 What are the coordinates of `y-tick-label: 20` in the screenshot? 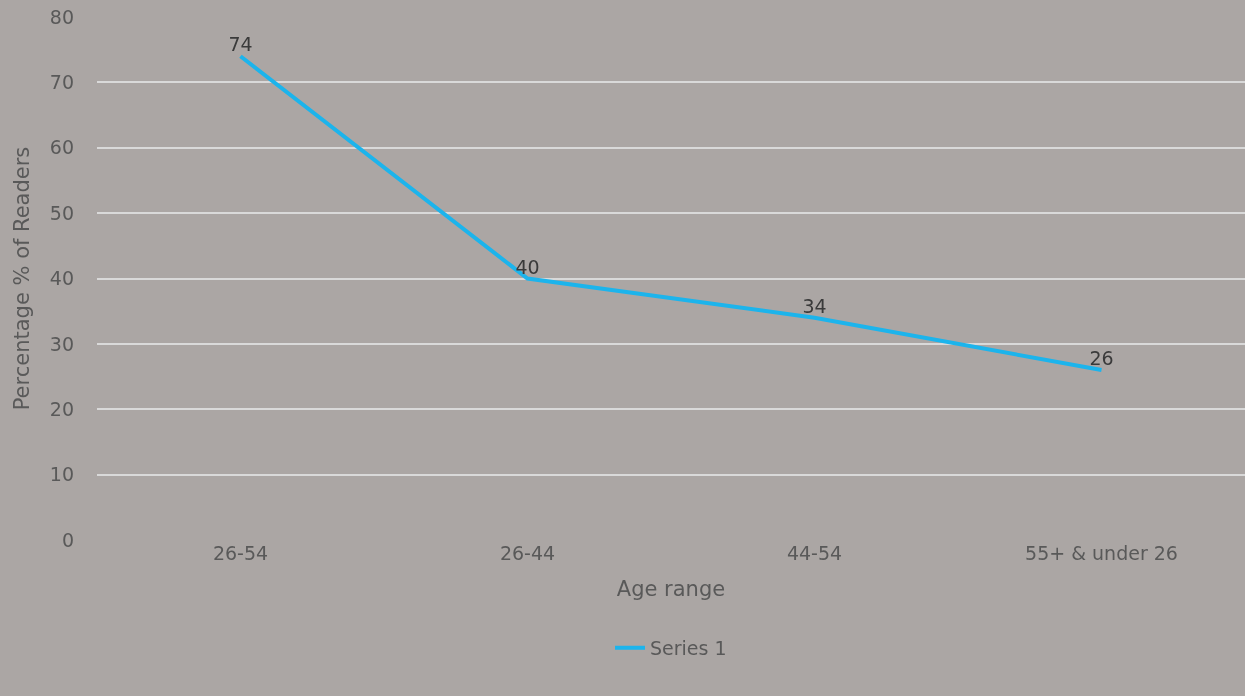 It's located at (61, 408).